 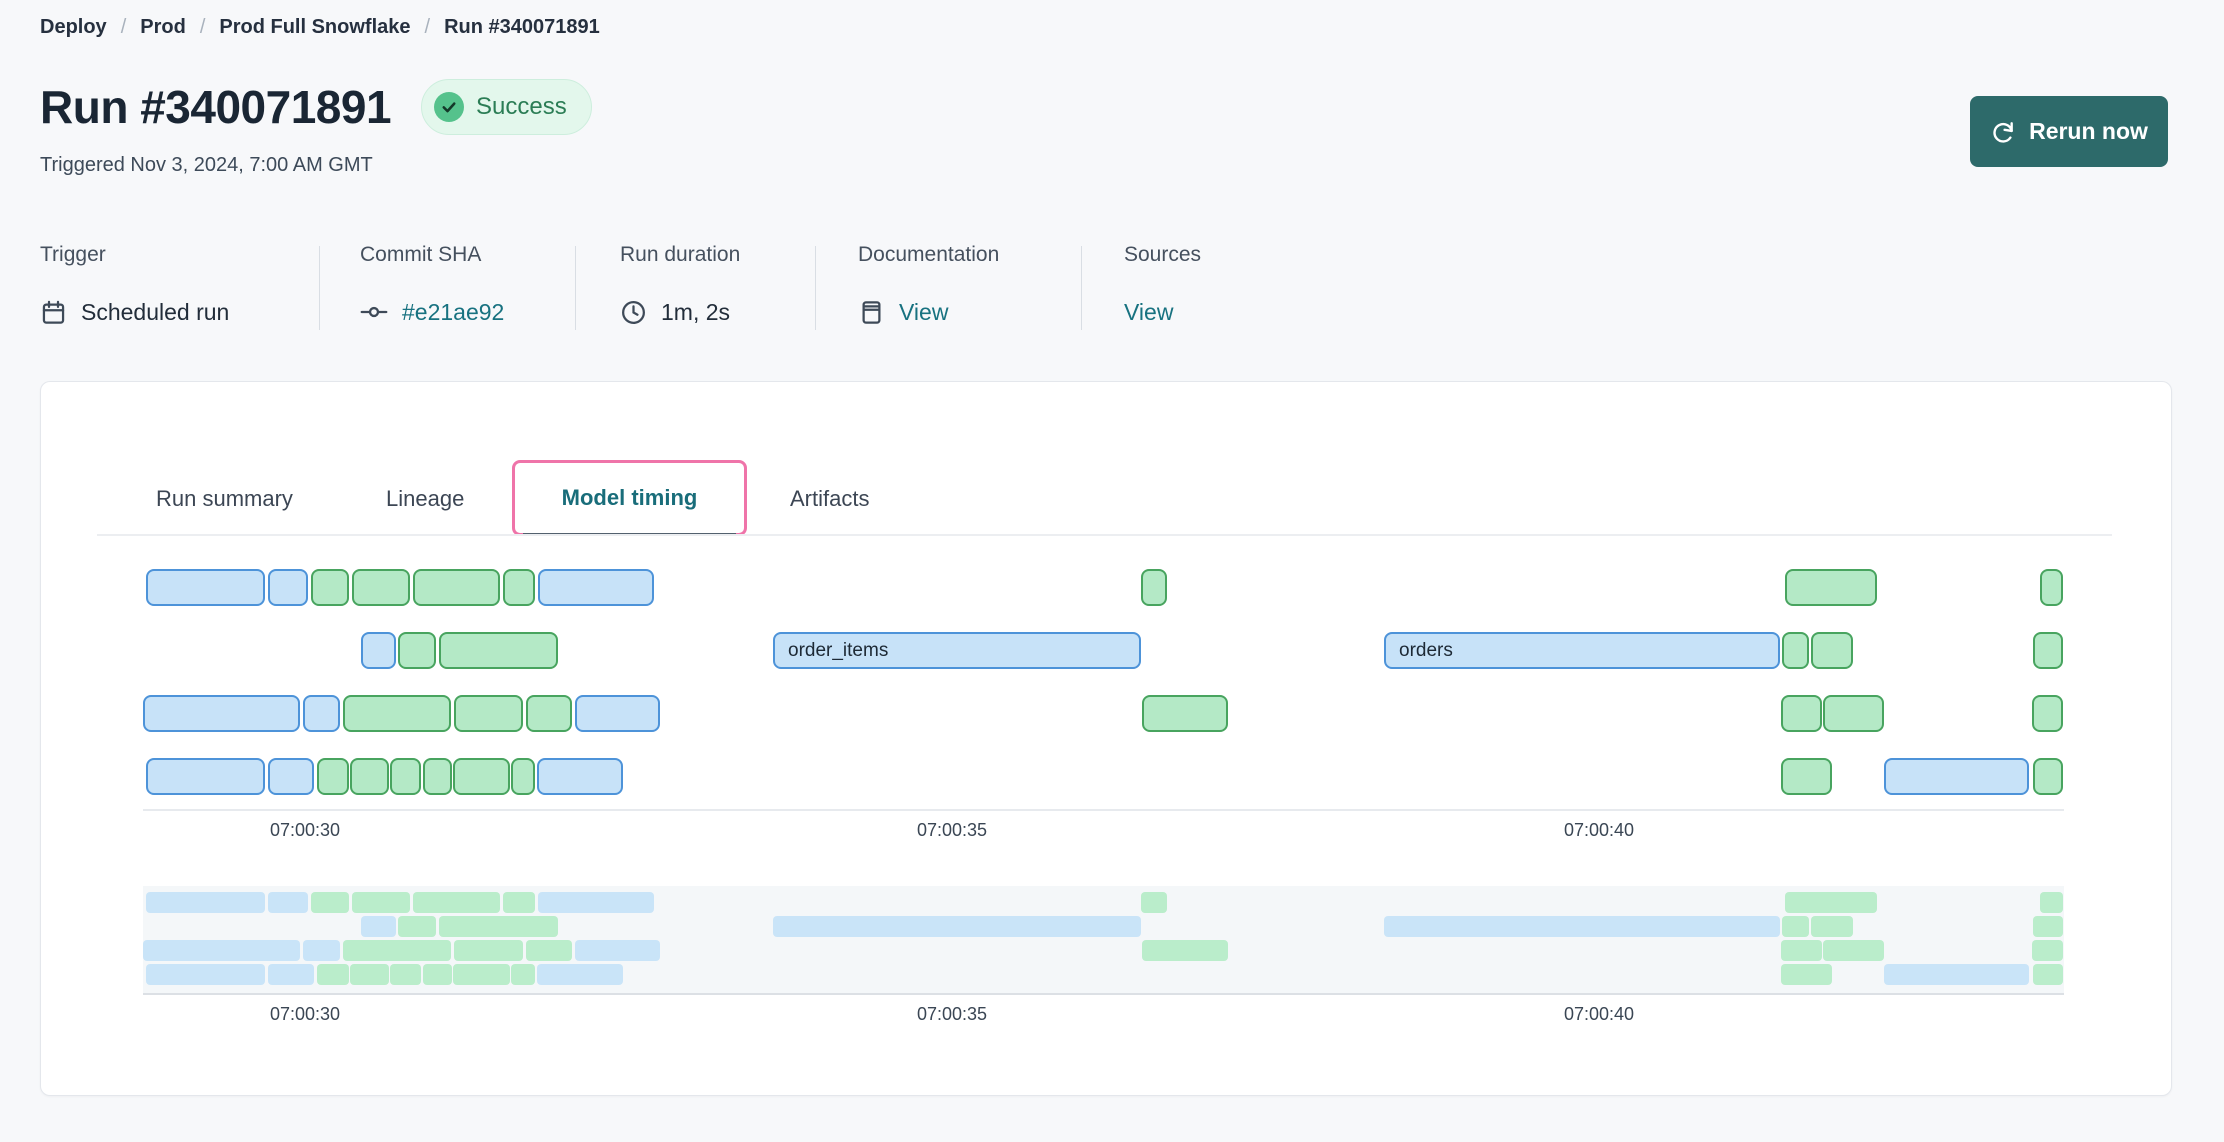 What do you see at coordinates (2088, 131) in the screenshot?
I see `rerun-now-label: Rerun now` at bounding box center [2088, 131].